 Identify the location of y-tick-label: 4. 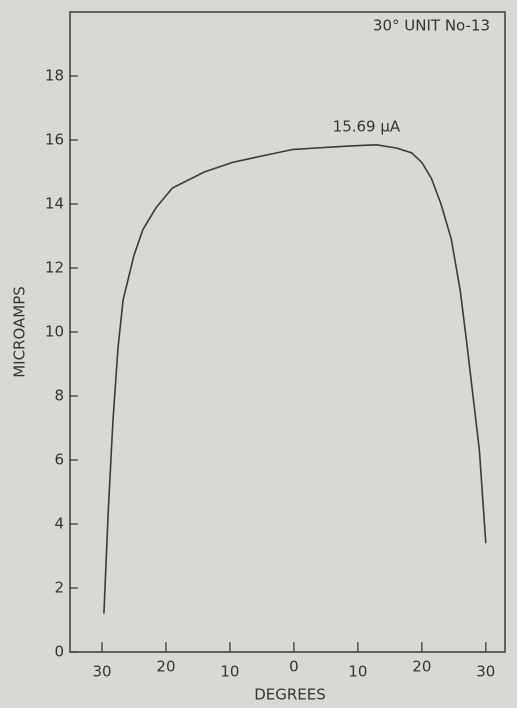
(59, 524).